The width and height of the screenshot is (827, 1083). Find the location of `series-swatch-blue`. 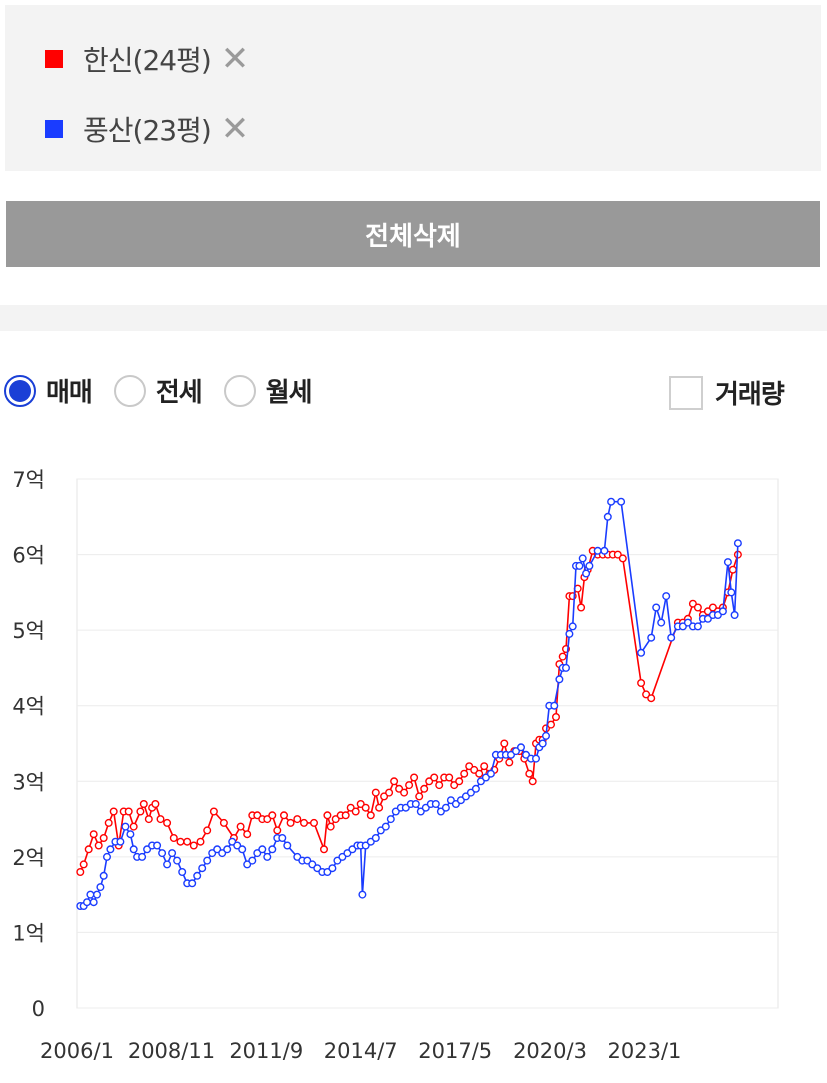

series-swatch-blue is located at coordinates (54, 129).